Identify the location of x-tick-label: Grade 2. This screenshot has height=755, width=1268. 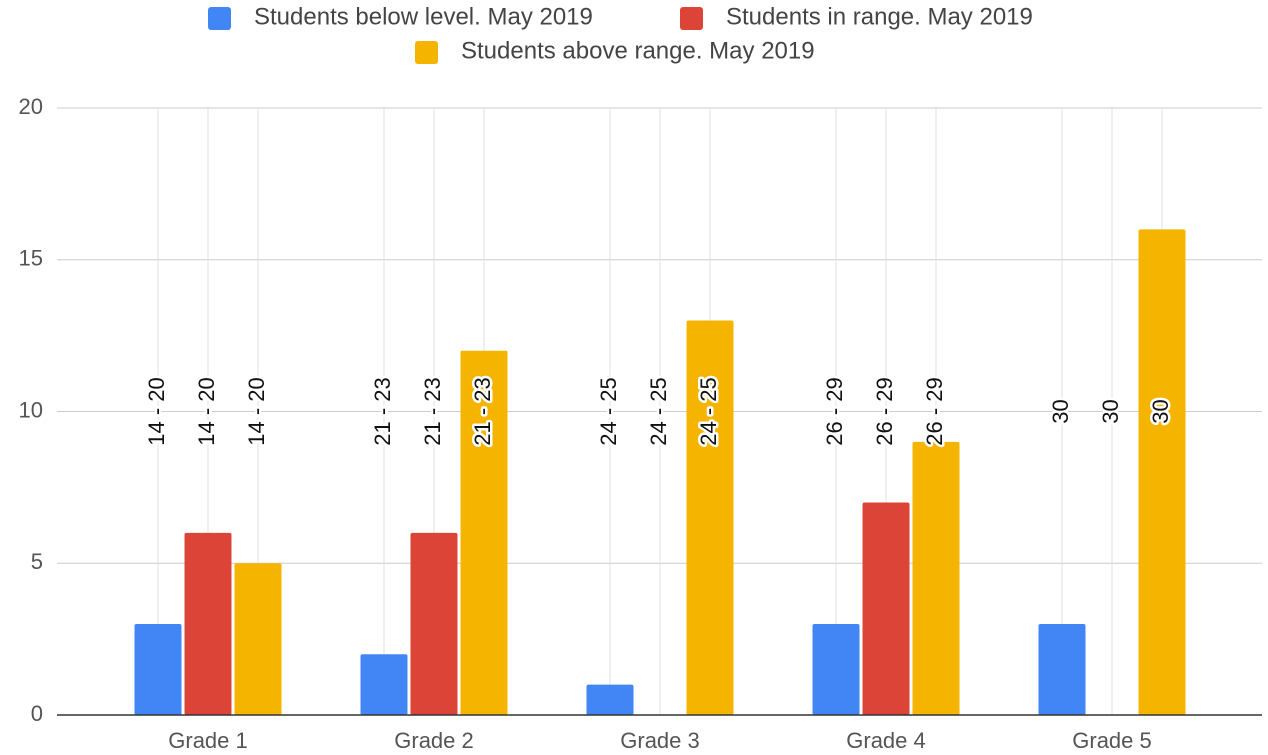
(434, 740).